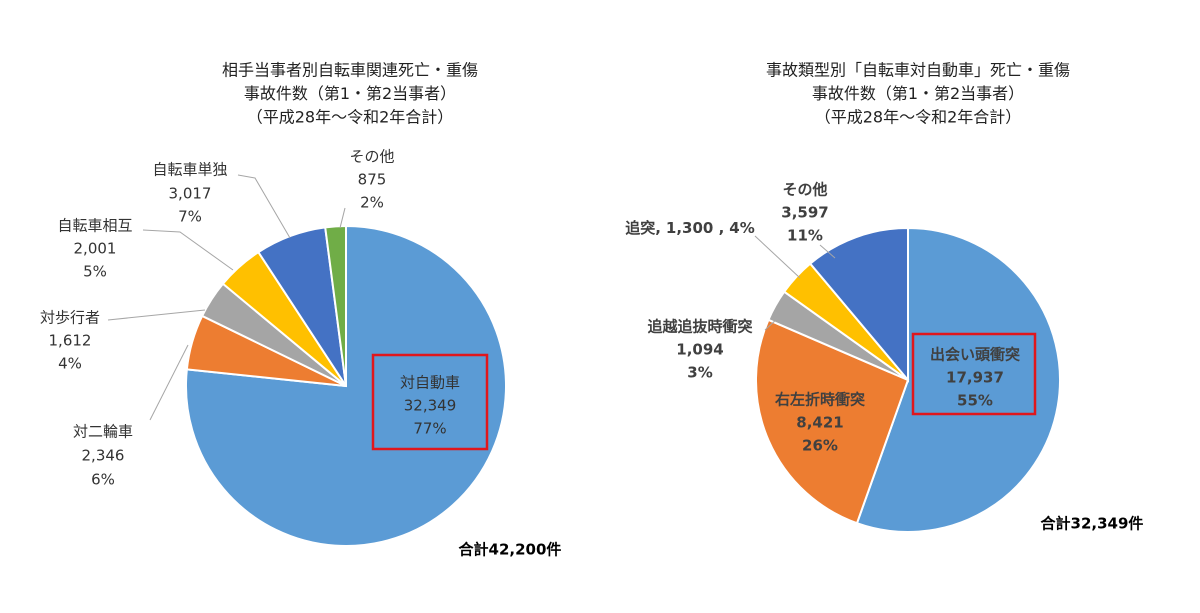  Describe the element at coordinates (1092, 524) in the screenshot. I see `total-label: 合計32,349件` at that location.